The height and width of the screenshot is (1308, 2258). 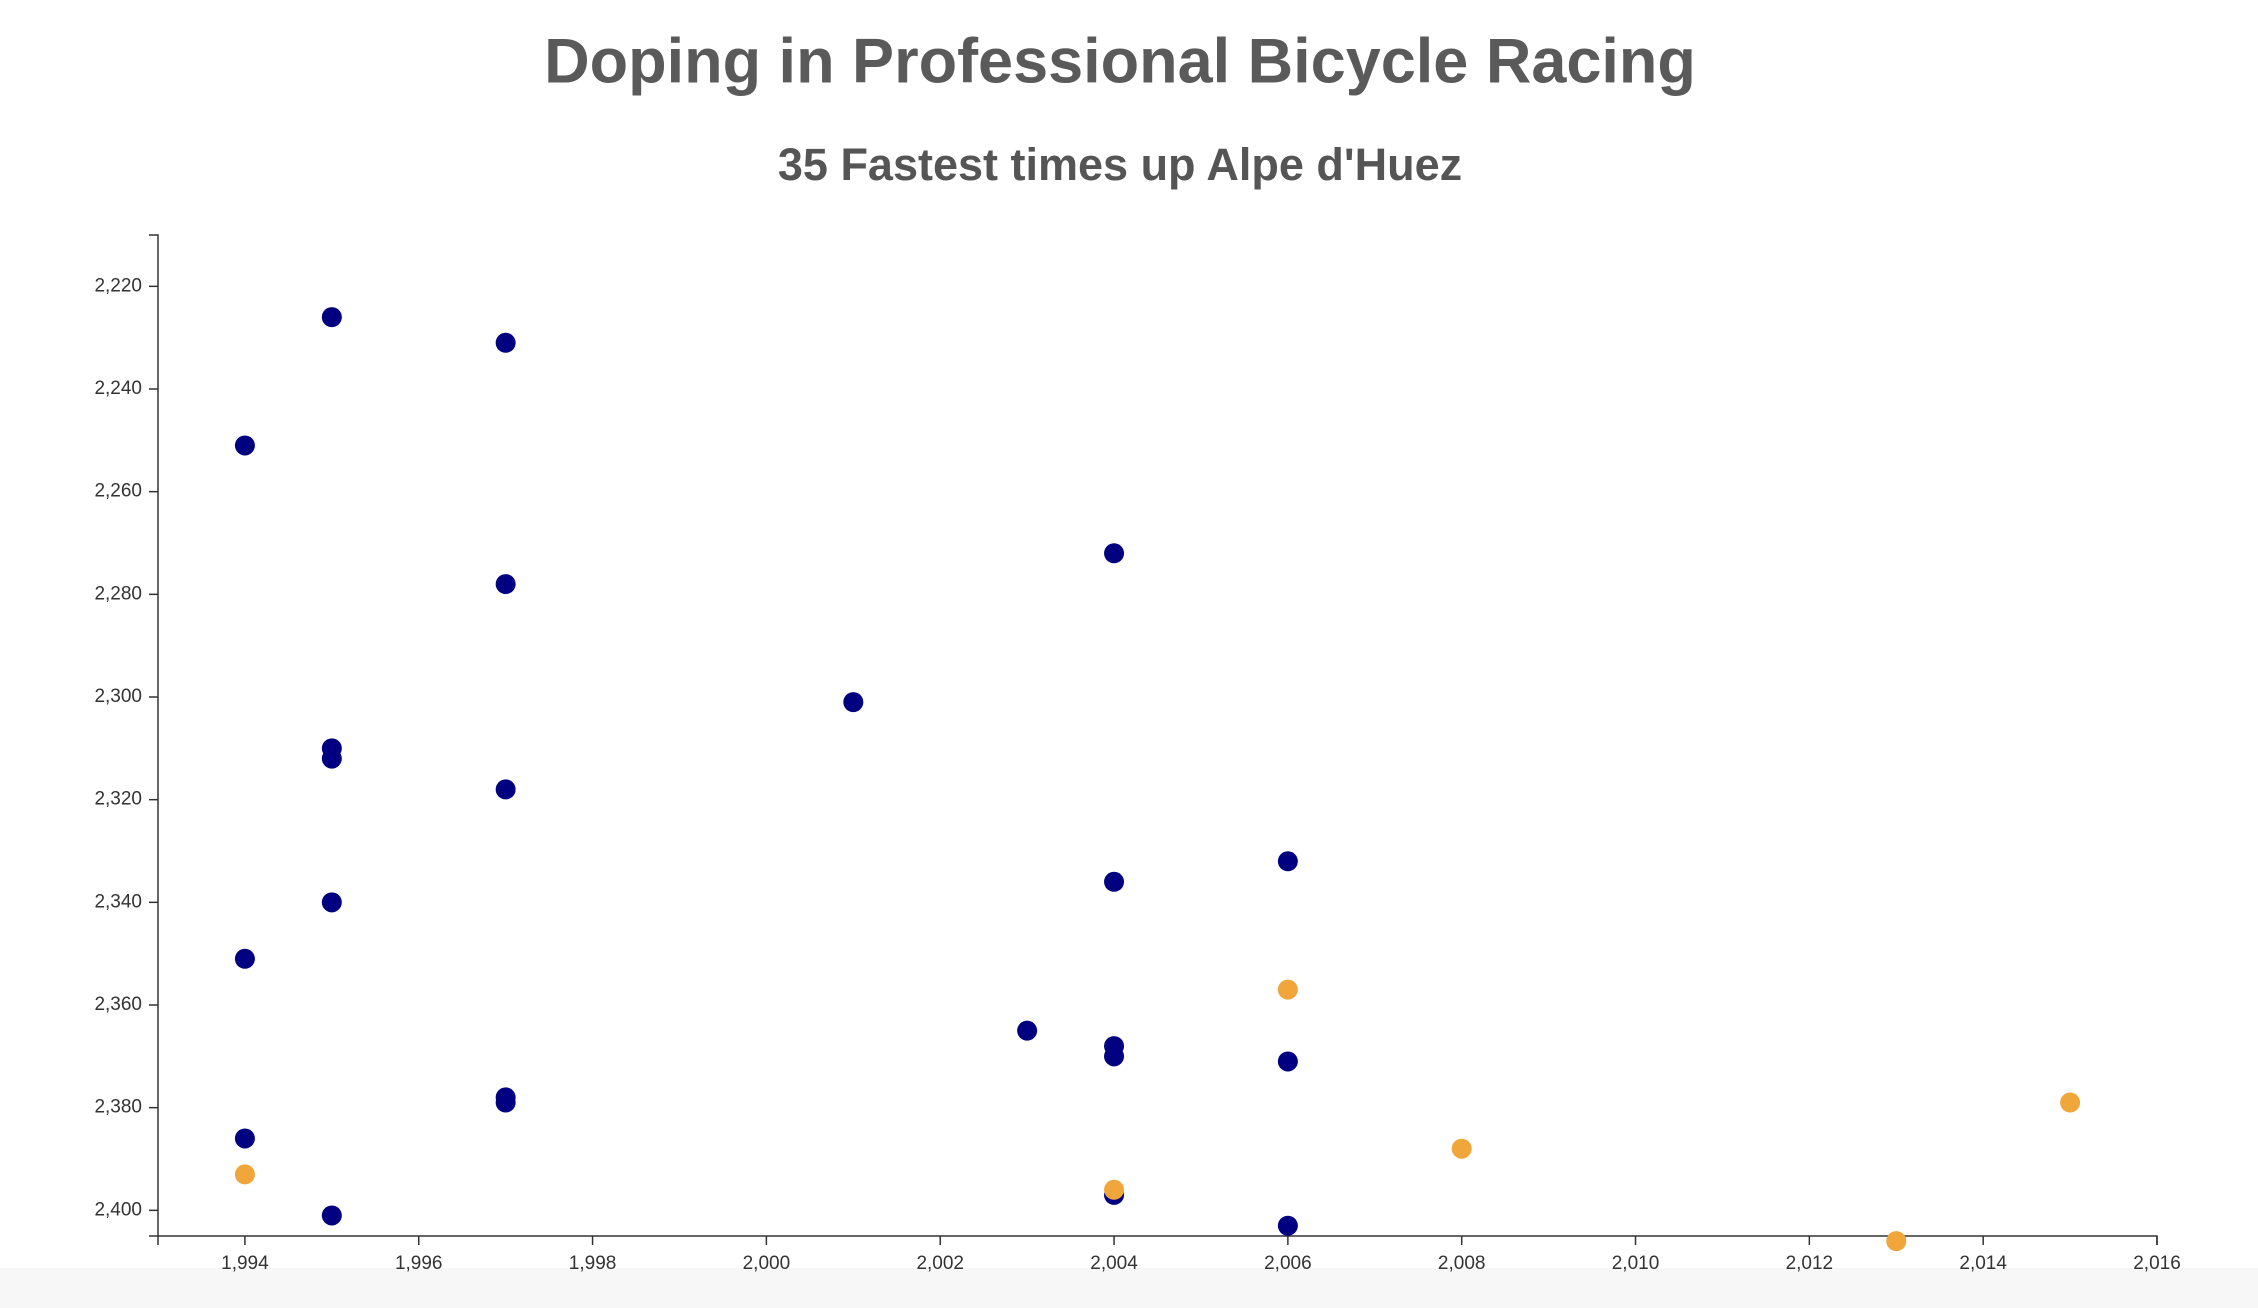 I want to click on y-tick-label: 2,320, so click(x=118, y=799).